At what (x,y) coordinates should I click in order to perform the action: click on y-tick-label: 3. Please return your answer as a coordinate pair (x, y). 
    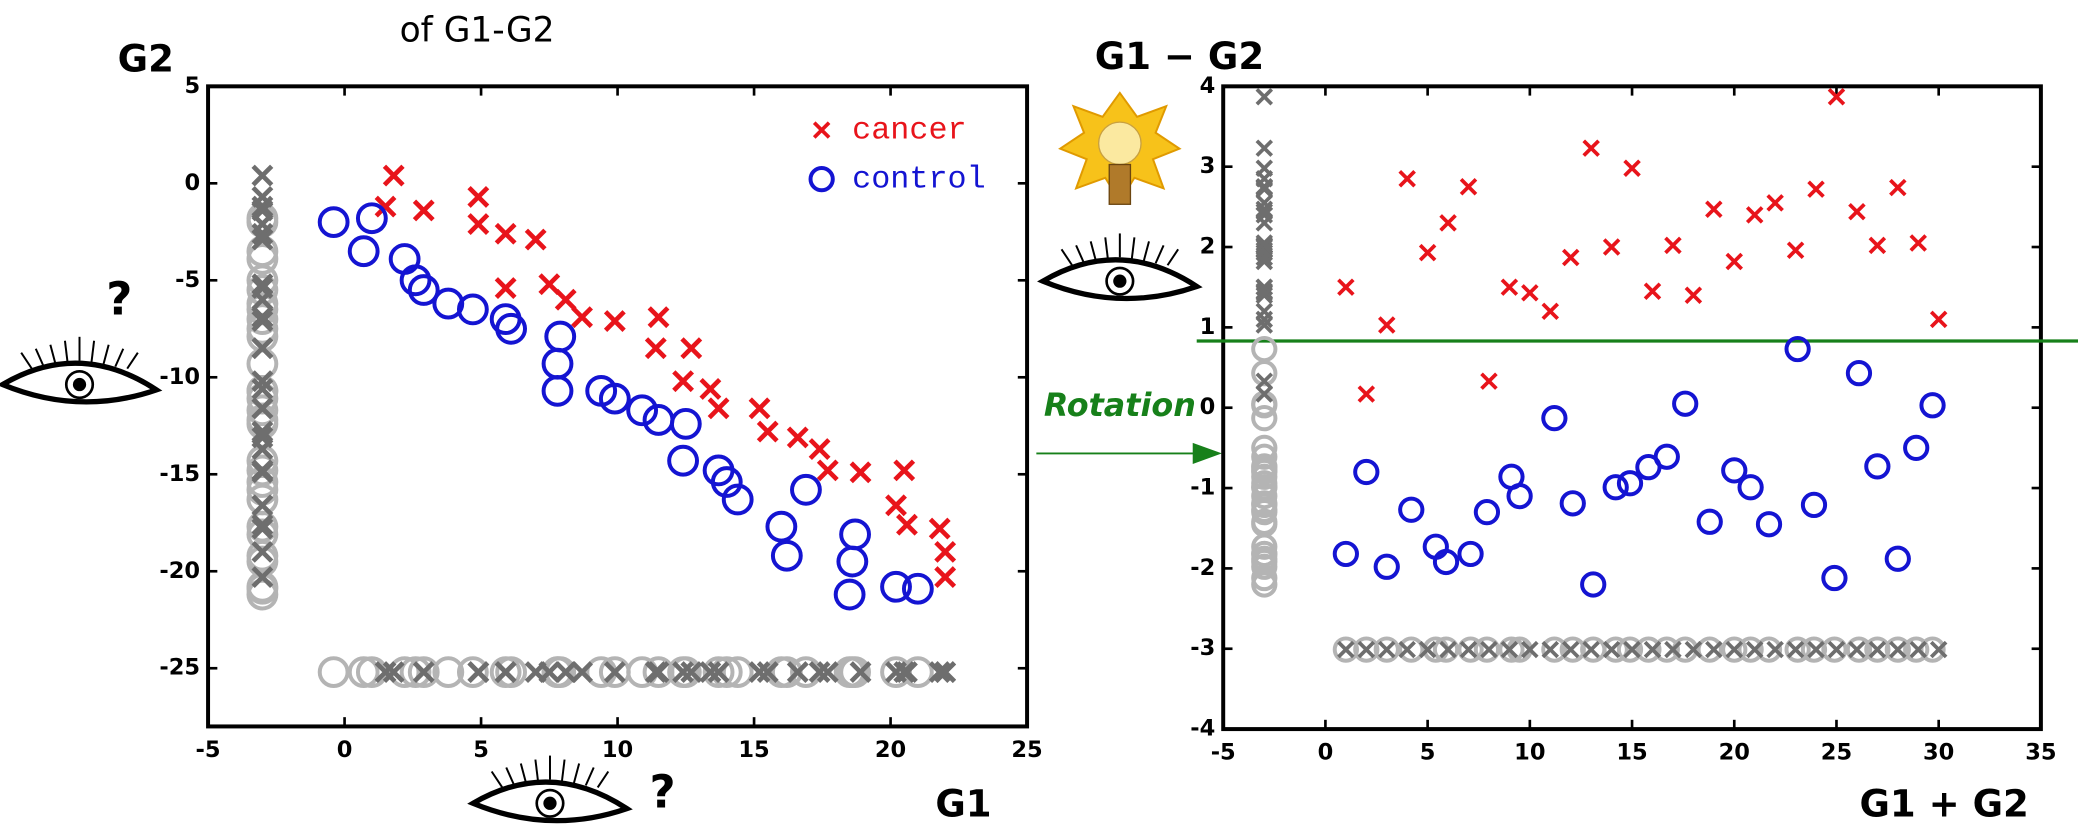
    Looking at the image, I should click on (1208, 166).